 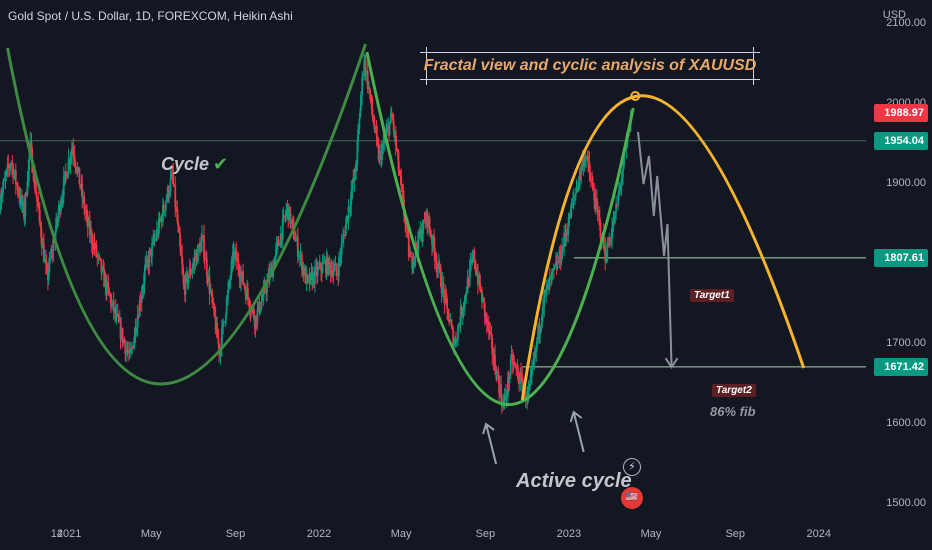 I want to click on price-tag: 1807.61, so click(x=901, y=257).